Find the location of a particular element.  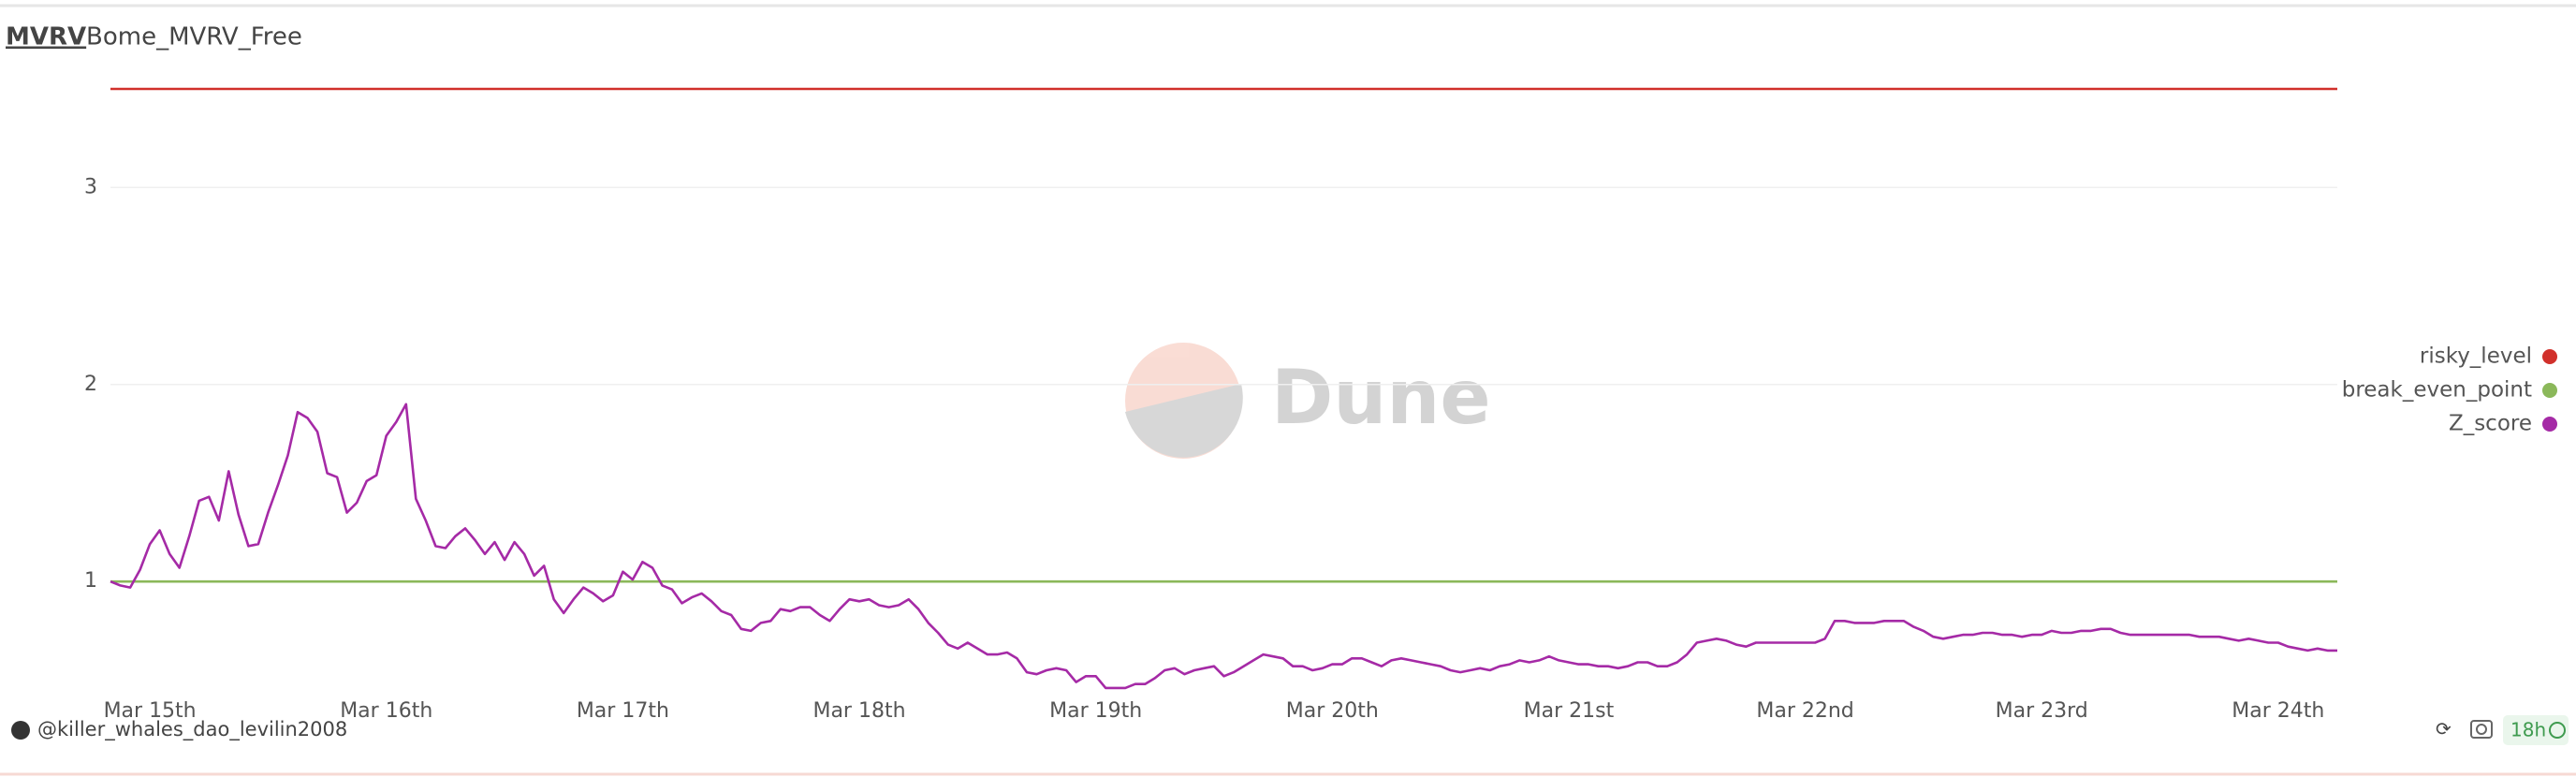

watermark-text: Dune is located at coordinates (1381, 397).